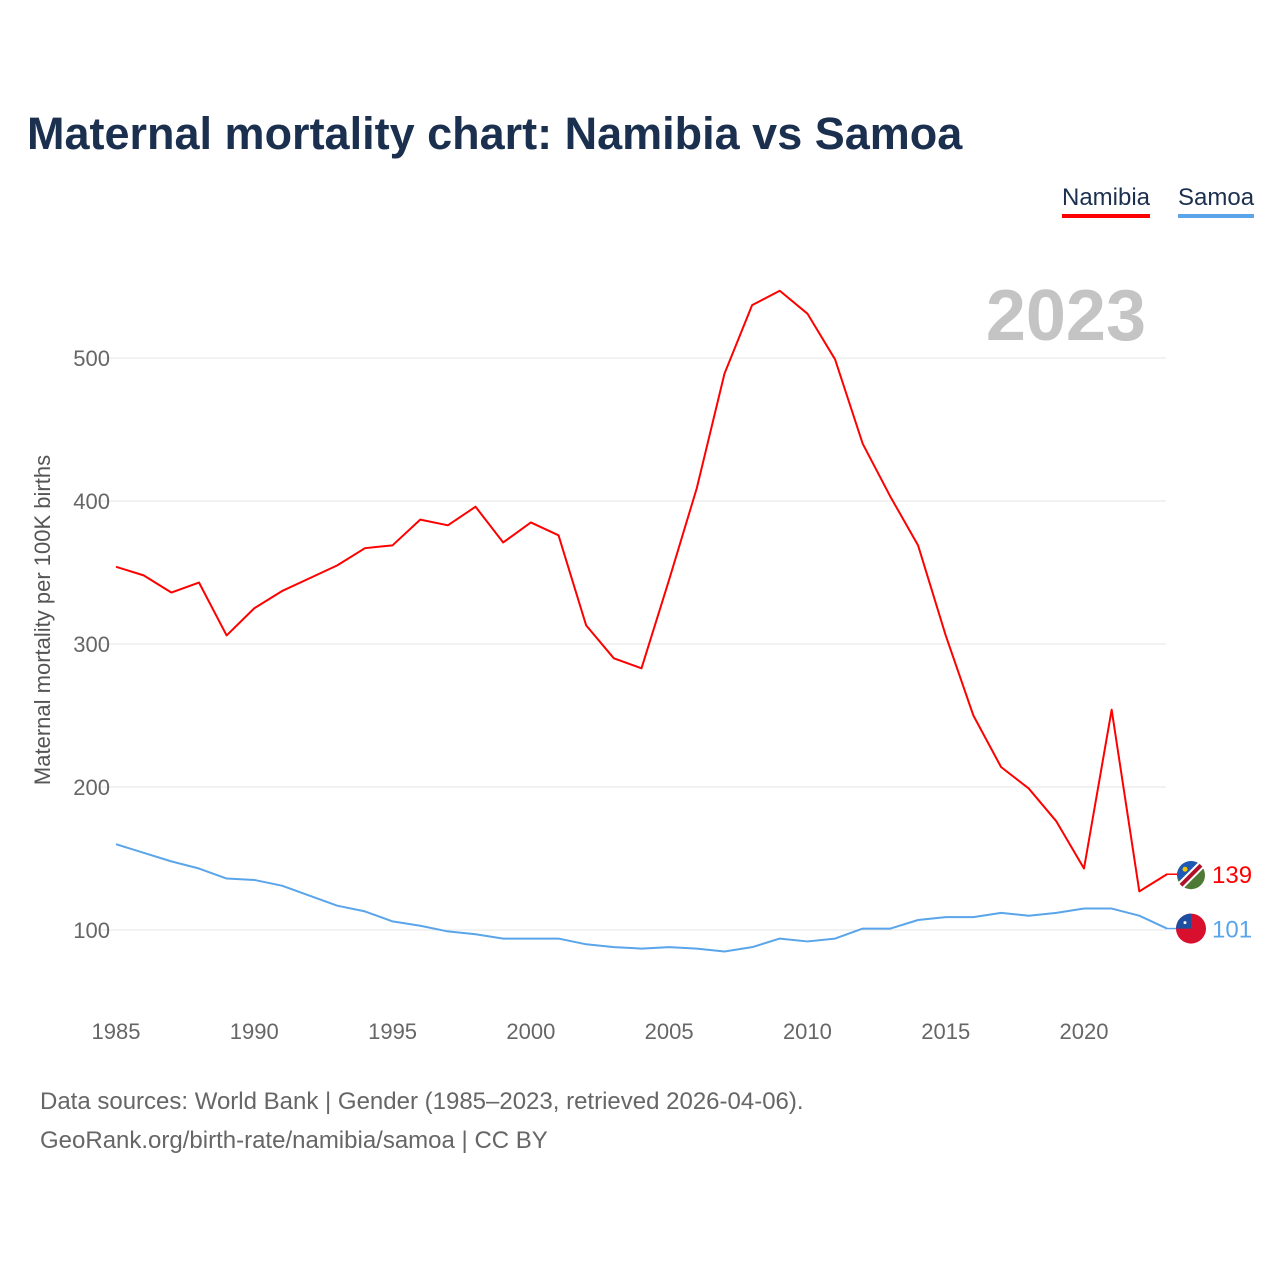 This screenshot has height=1280, width=1280. What do you see at coordinates (1106, 201) in the screenshot?
I see `legend-namibia: Namibia` at bounding box center [1106, 201].